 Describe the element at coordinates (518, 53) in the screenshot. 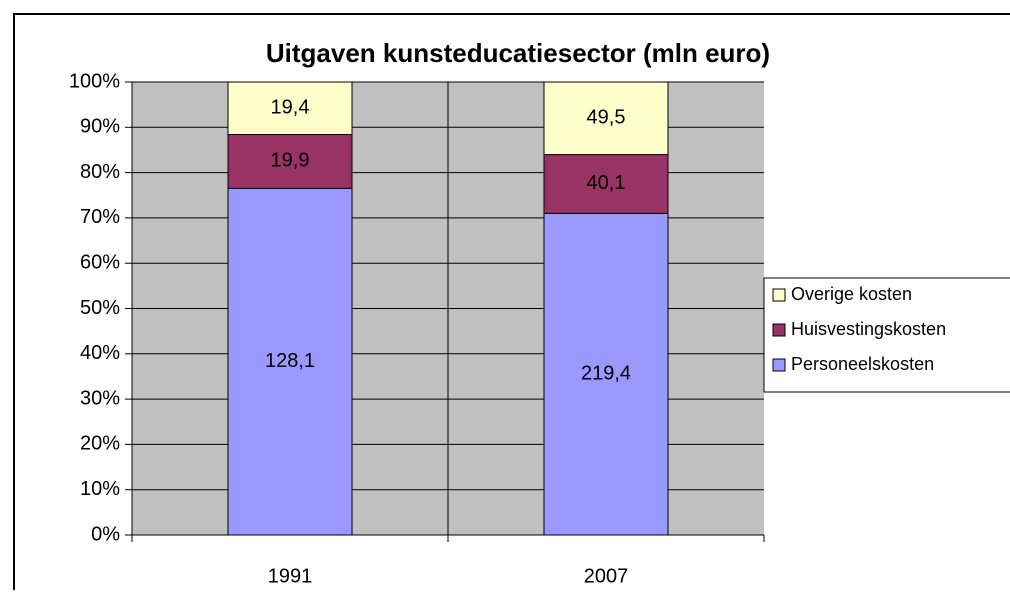

I see `chart-title: Uitgaven kunsteducatiesector (mln euro)` at that location.